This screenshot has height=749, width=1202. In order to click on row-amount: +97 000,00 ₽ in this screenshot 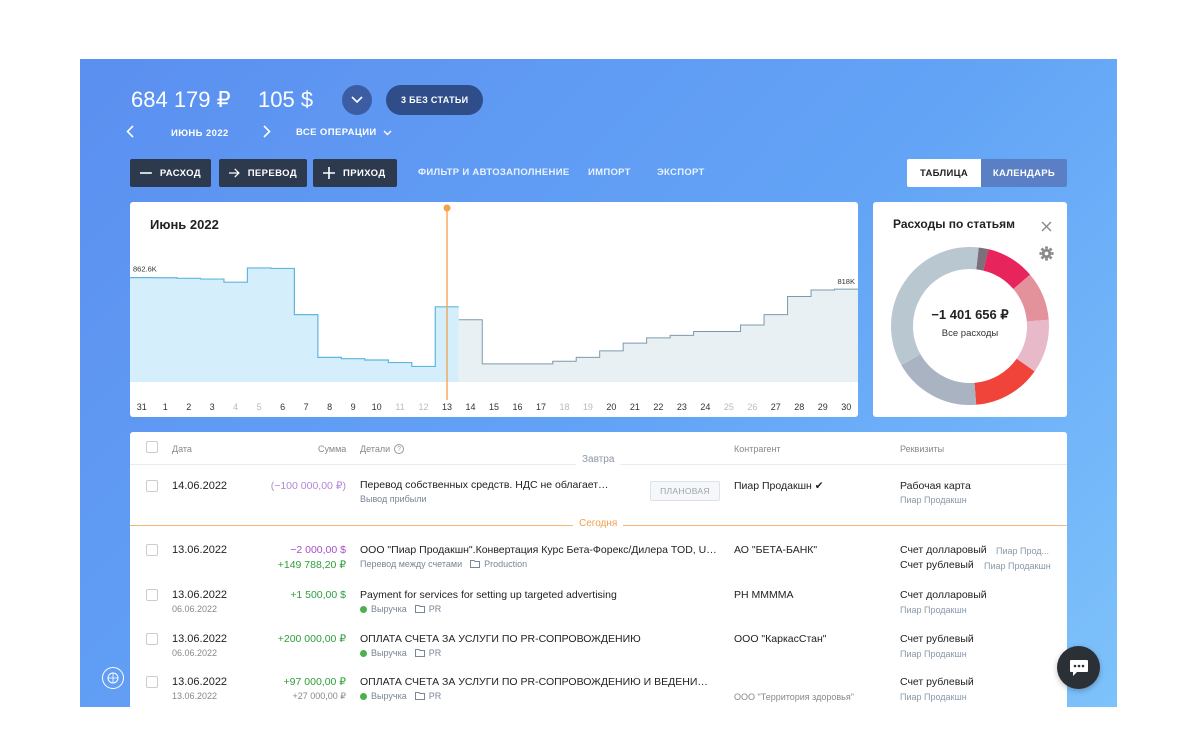, I will do `click(314, 682)`.